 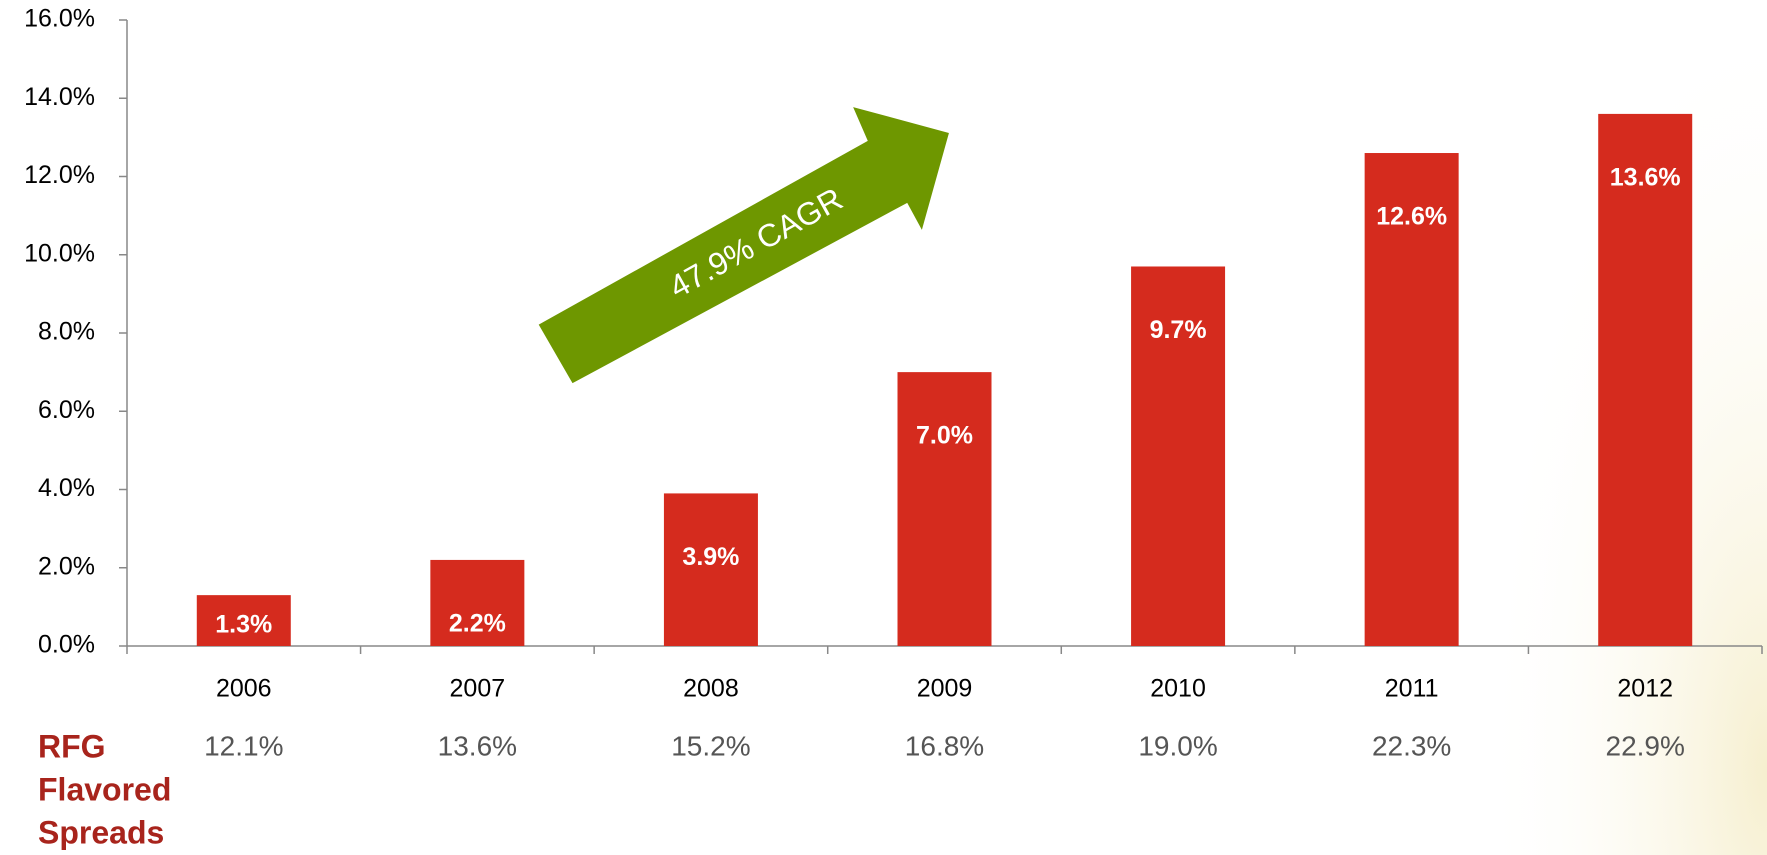 I want to click on y-tick-label: 12.0%, so click(x=59, y=175).